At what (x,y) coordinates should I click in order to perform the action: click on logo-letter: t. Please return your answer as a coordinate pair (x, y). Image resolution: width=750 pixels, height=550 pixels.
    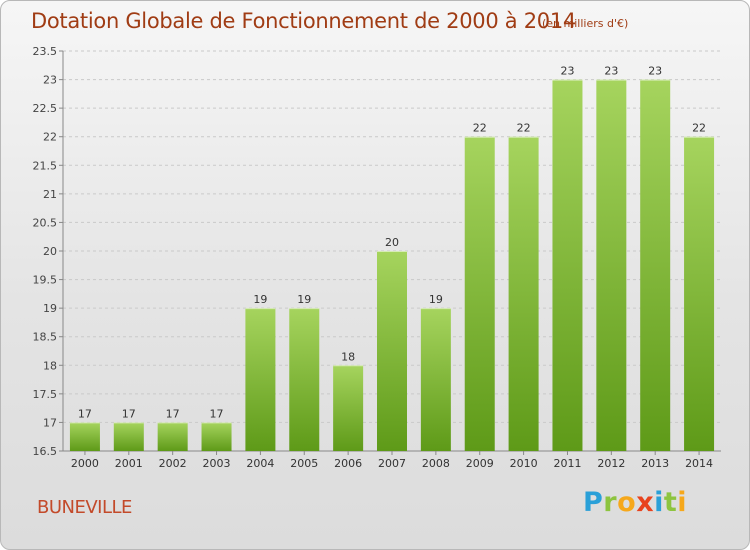
    Looking at the image, I should click on (670, 502).